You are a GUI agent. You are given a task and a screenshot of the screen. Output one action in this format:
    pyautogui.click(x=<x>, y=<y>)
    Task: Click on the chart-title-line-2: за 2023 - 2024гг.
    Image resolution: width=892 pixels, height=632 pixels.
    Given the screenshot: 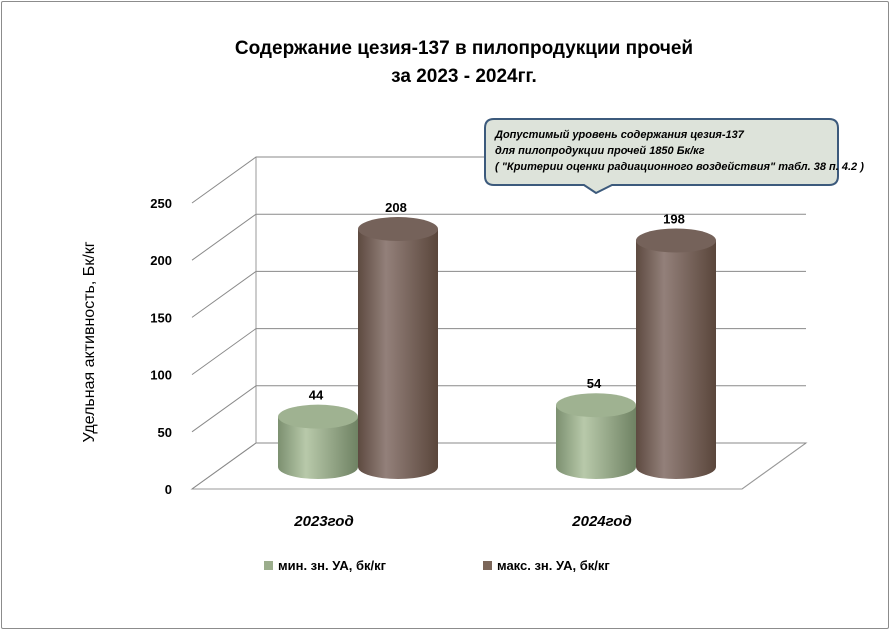 What is the action you would take?
    pyautogui.click(x=464, y=76)
    